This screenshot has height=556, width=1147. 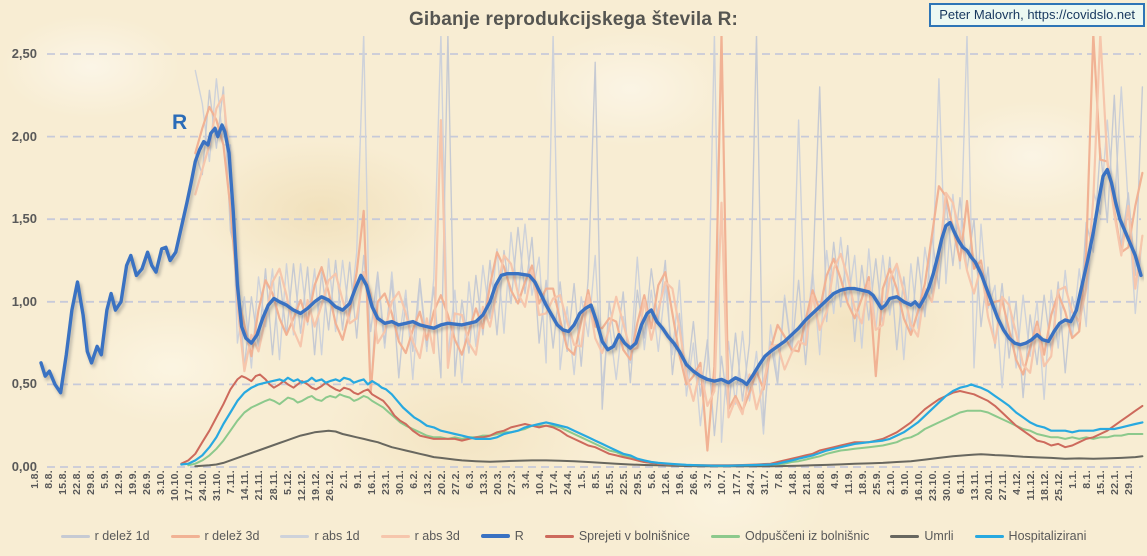 What do you see at coordinates (245, 485) in the screenshot?
I see `x-tick-label: 14.11.` at bounding box center [245, 485].